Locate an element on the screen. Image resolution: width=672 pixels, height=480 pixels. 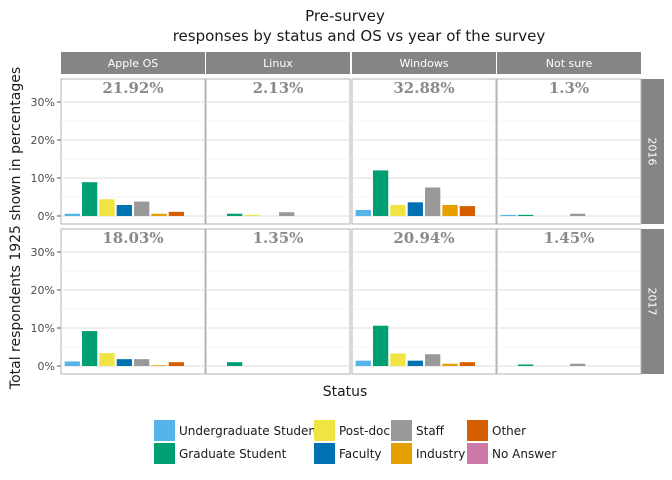
panel-total-label: 20.94% is located at coordinates (423, 238).